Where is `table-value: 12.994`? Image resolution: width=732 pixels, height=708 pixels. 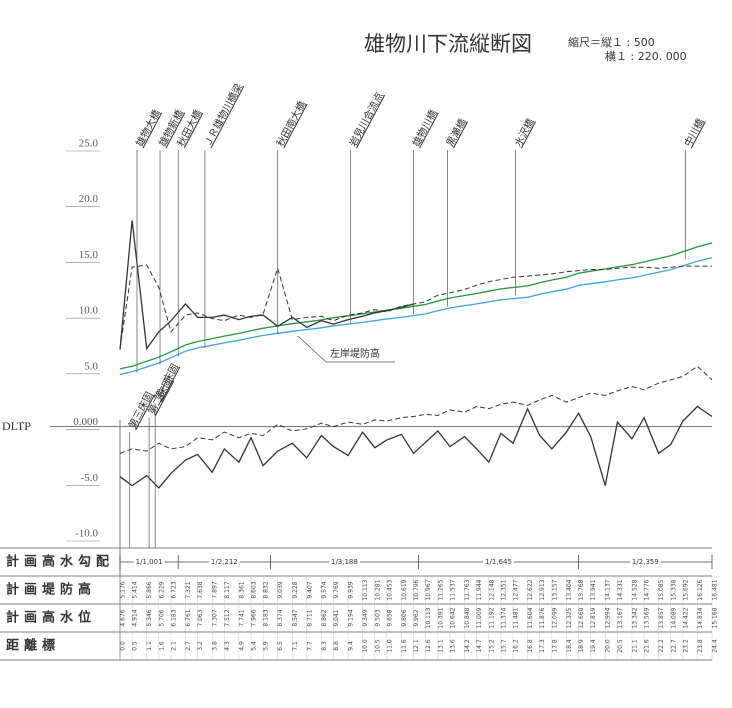 table-value: 12.994 is located at coordinates (608, 617).